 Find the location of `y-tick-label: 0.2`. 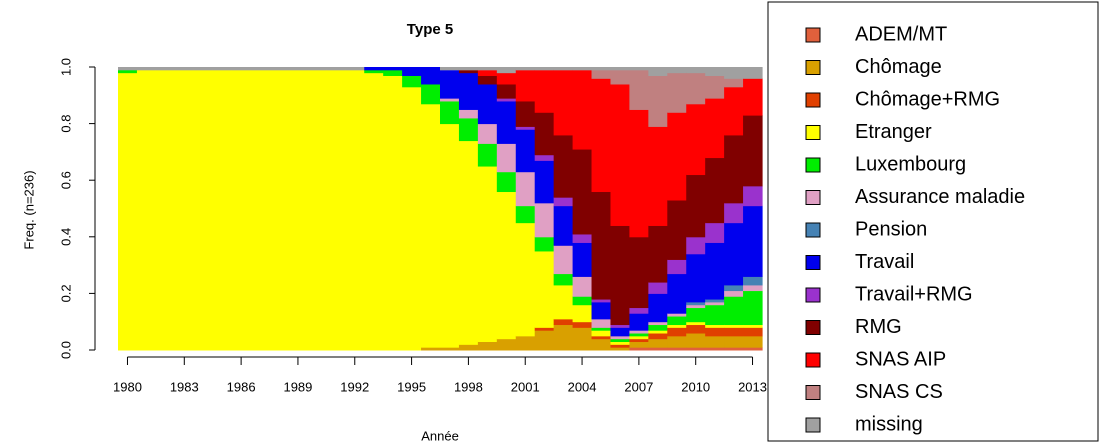

y-tick-label: 0.2 is located at coordinates (65, 293).